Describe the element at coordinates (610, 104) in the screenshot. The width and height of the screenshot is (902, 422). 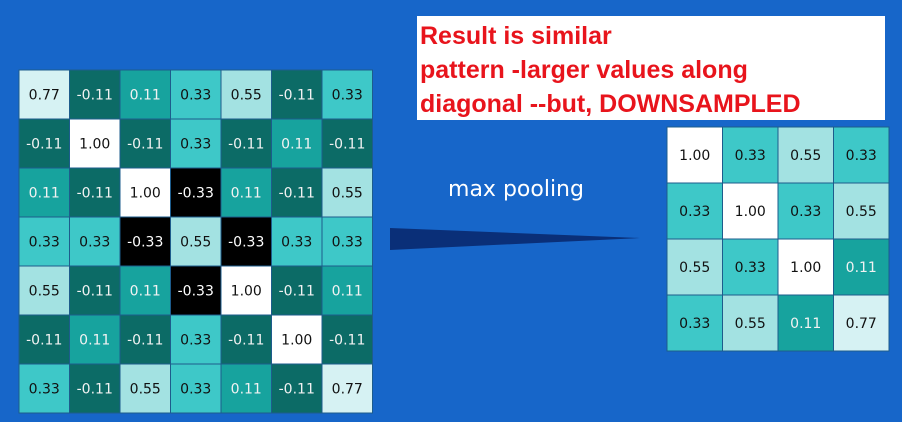
I see `annotation-line: diagonal --but, DOWNSAMPLED` at that location.